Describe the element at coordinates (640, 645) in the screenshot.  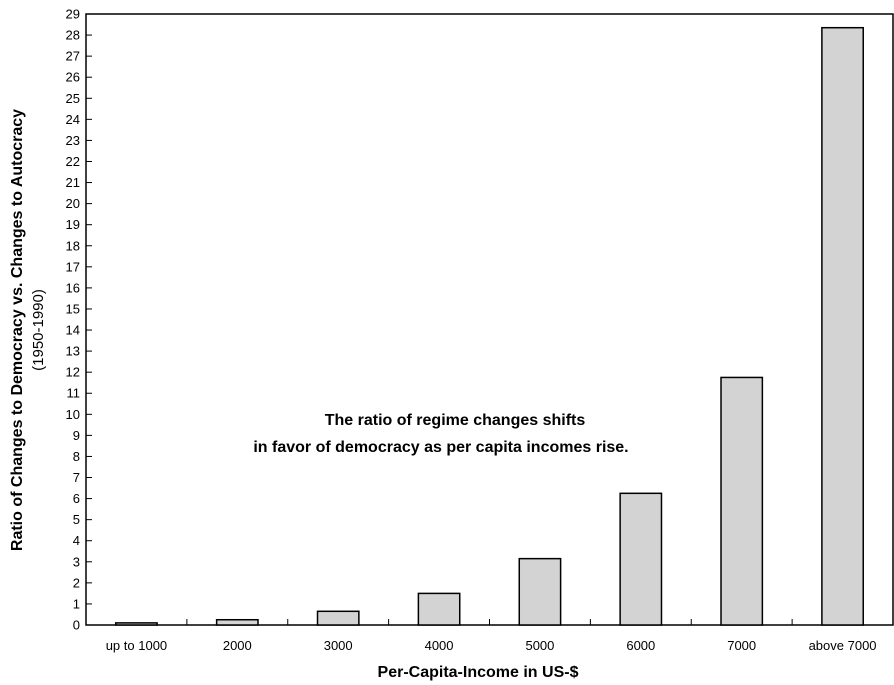
I see `x-tick-label: 6000` at that location.